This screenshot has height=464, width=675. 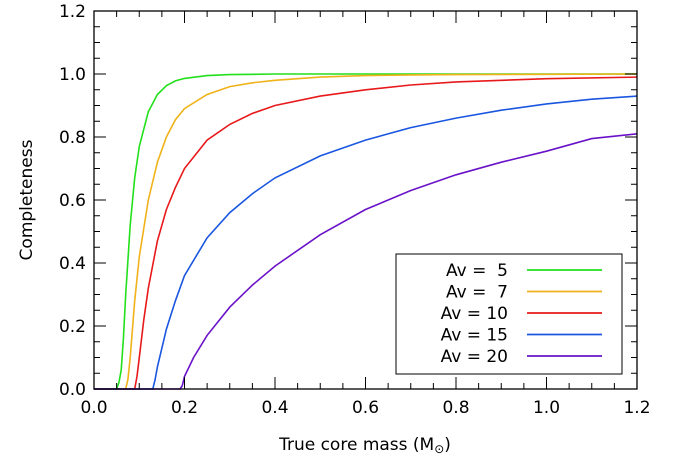 What do you see at coordinates (477, 293) in the screenshot?
I see `legend-label: Av = 7` at bounding box center [477, 293].